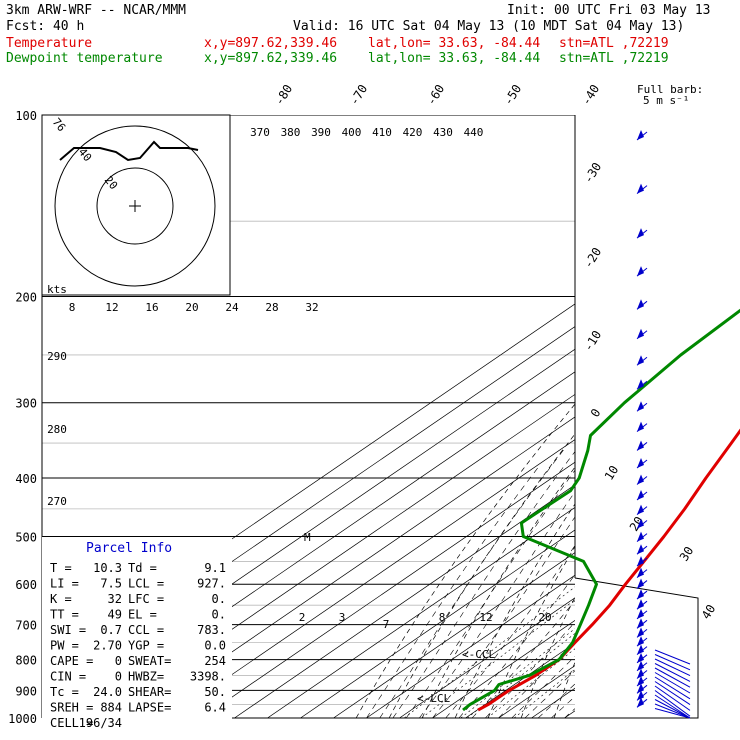  What do you see at coordinates (136, 205) in the screenshot?
I see `hodograph-frame` at bounding box center [136, 205].